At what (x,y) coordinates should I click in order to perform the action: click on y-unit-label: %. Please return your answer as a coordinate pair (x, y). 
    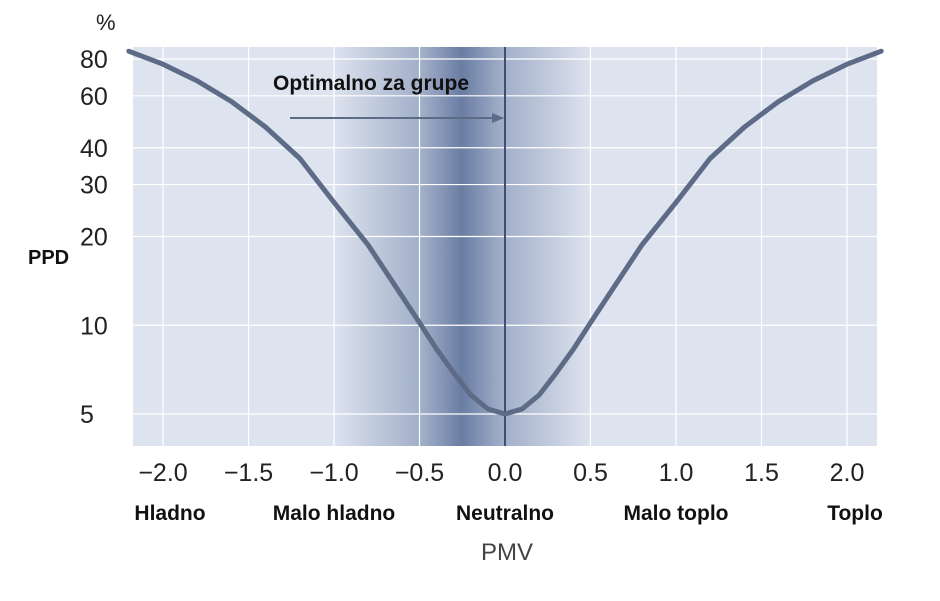
    Looking at the image, I should click on (106, 22).